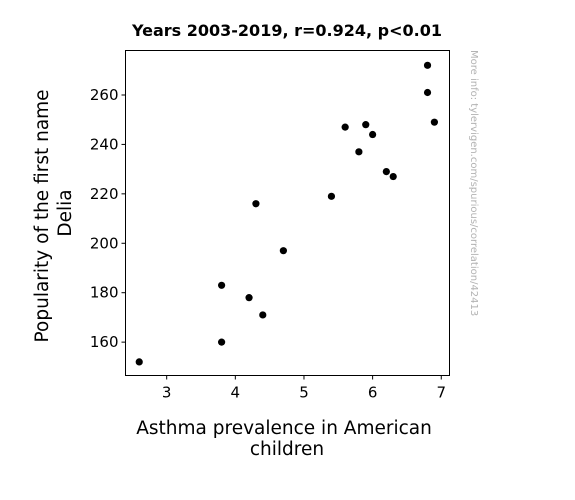 The height and width of the screenshot is (500, 575). What do you see at coordinates (236, 393) in the screenshot?
I see `x-tick-label: 4` at bounding box center [236, 393].